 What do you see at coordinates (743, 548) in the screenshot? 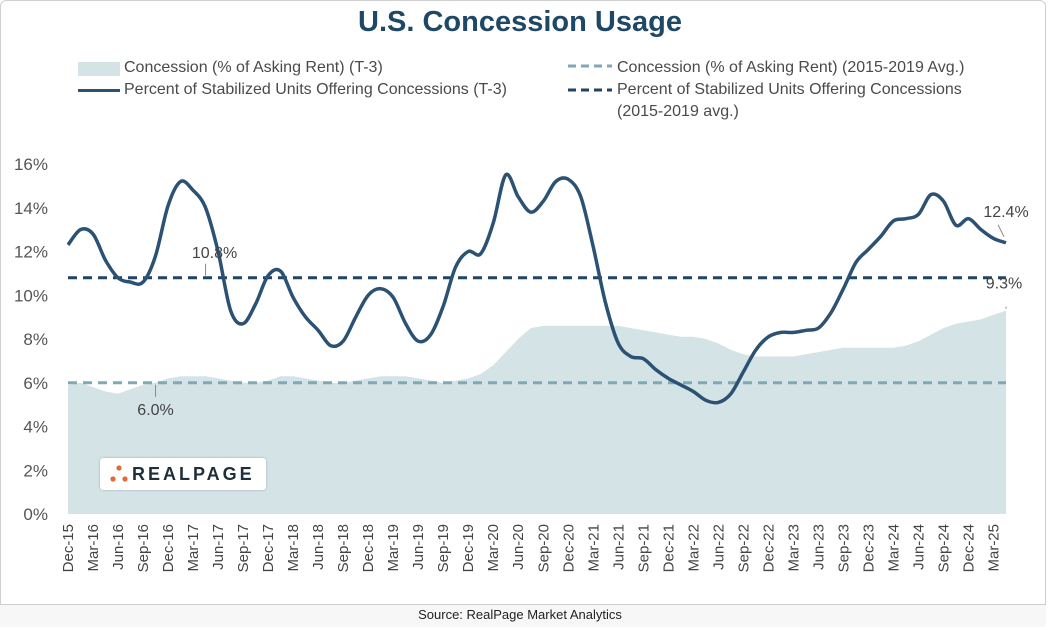
I see `x-tick-label: Sep-22` at bounding box center [743, 548].